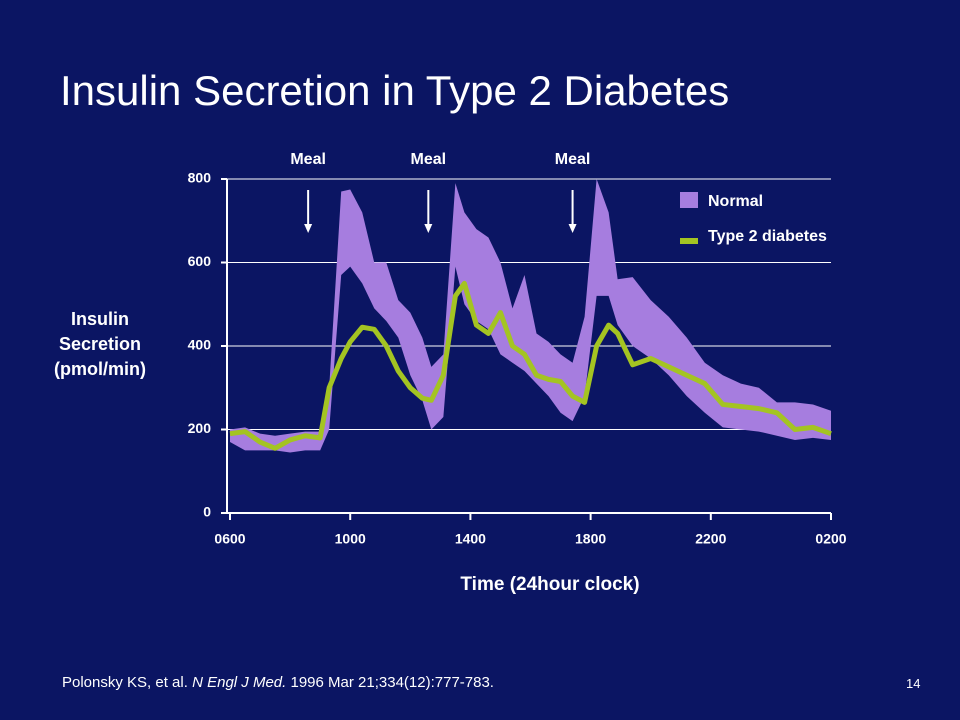 The image size is (960, 720). What do you see at coordinates (200, 178) in the screenshot?
I see `y-tick-label: 800` at bounding box center [200, 178].